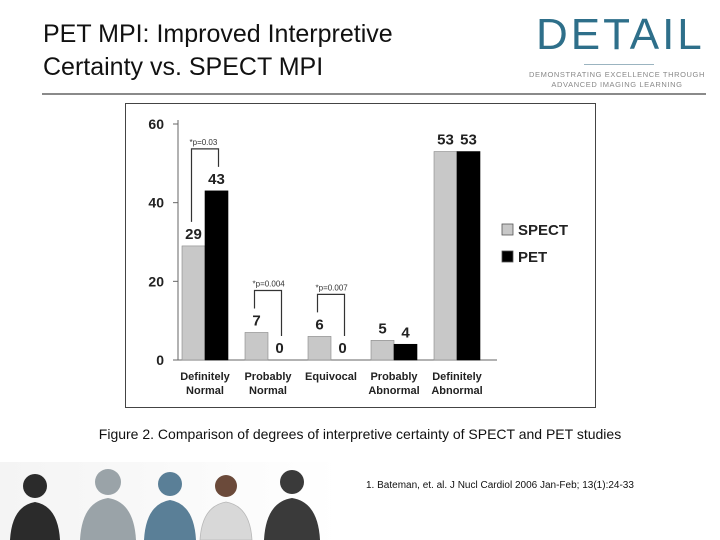 The width and height of the screenshot is (720, 540). I want to click on y-tick-label: 20, so click(156, 281).